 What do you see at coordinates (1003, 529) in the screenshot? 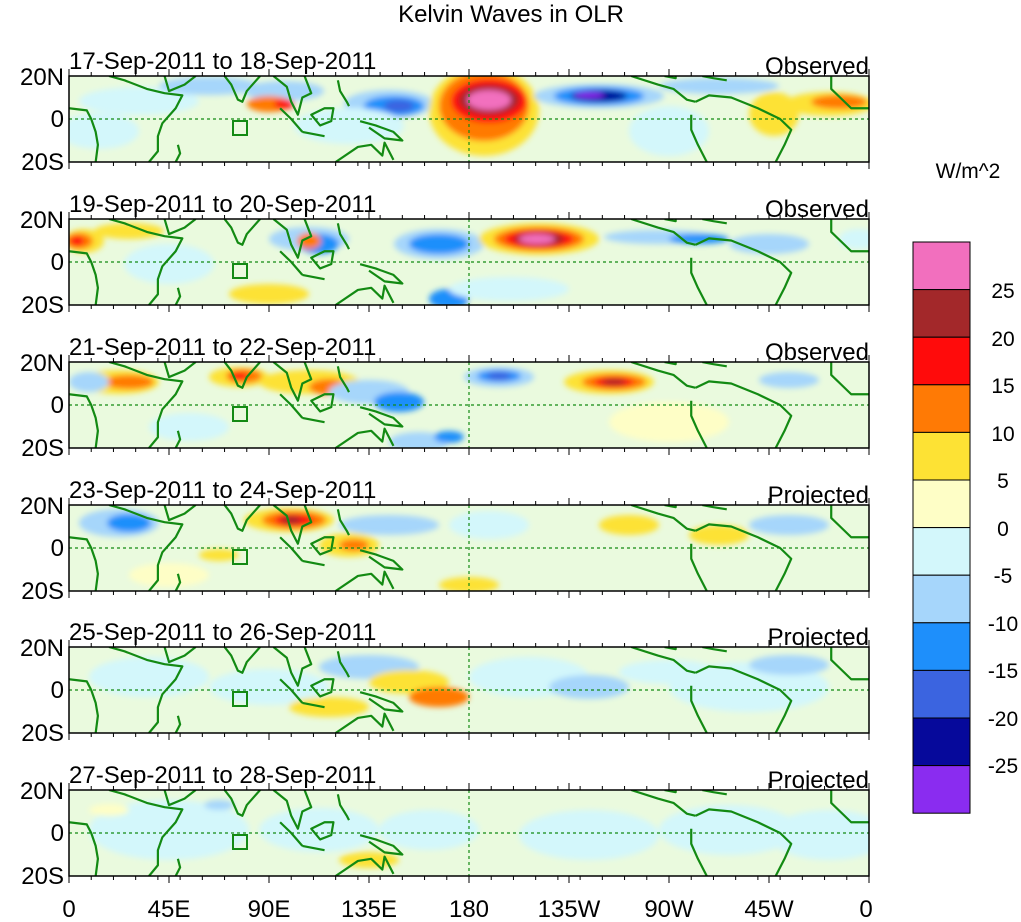
I see `colorbar-labels: 25 20 15 10 5 0 -5 -10 -15 -20 -25` at bounding box center [1003, 529].